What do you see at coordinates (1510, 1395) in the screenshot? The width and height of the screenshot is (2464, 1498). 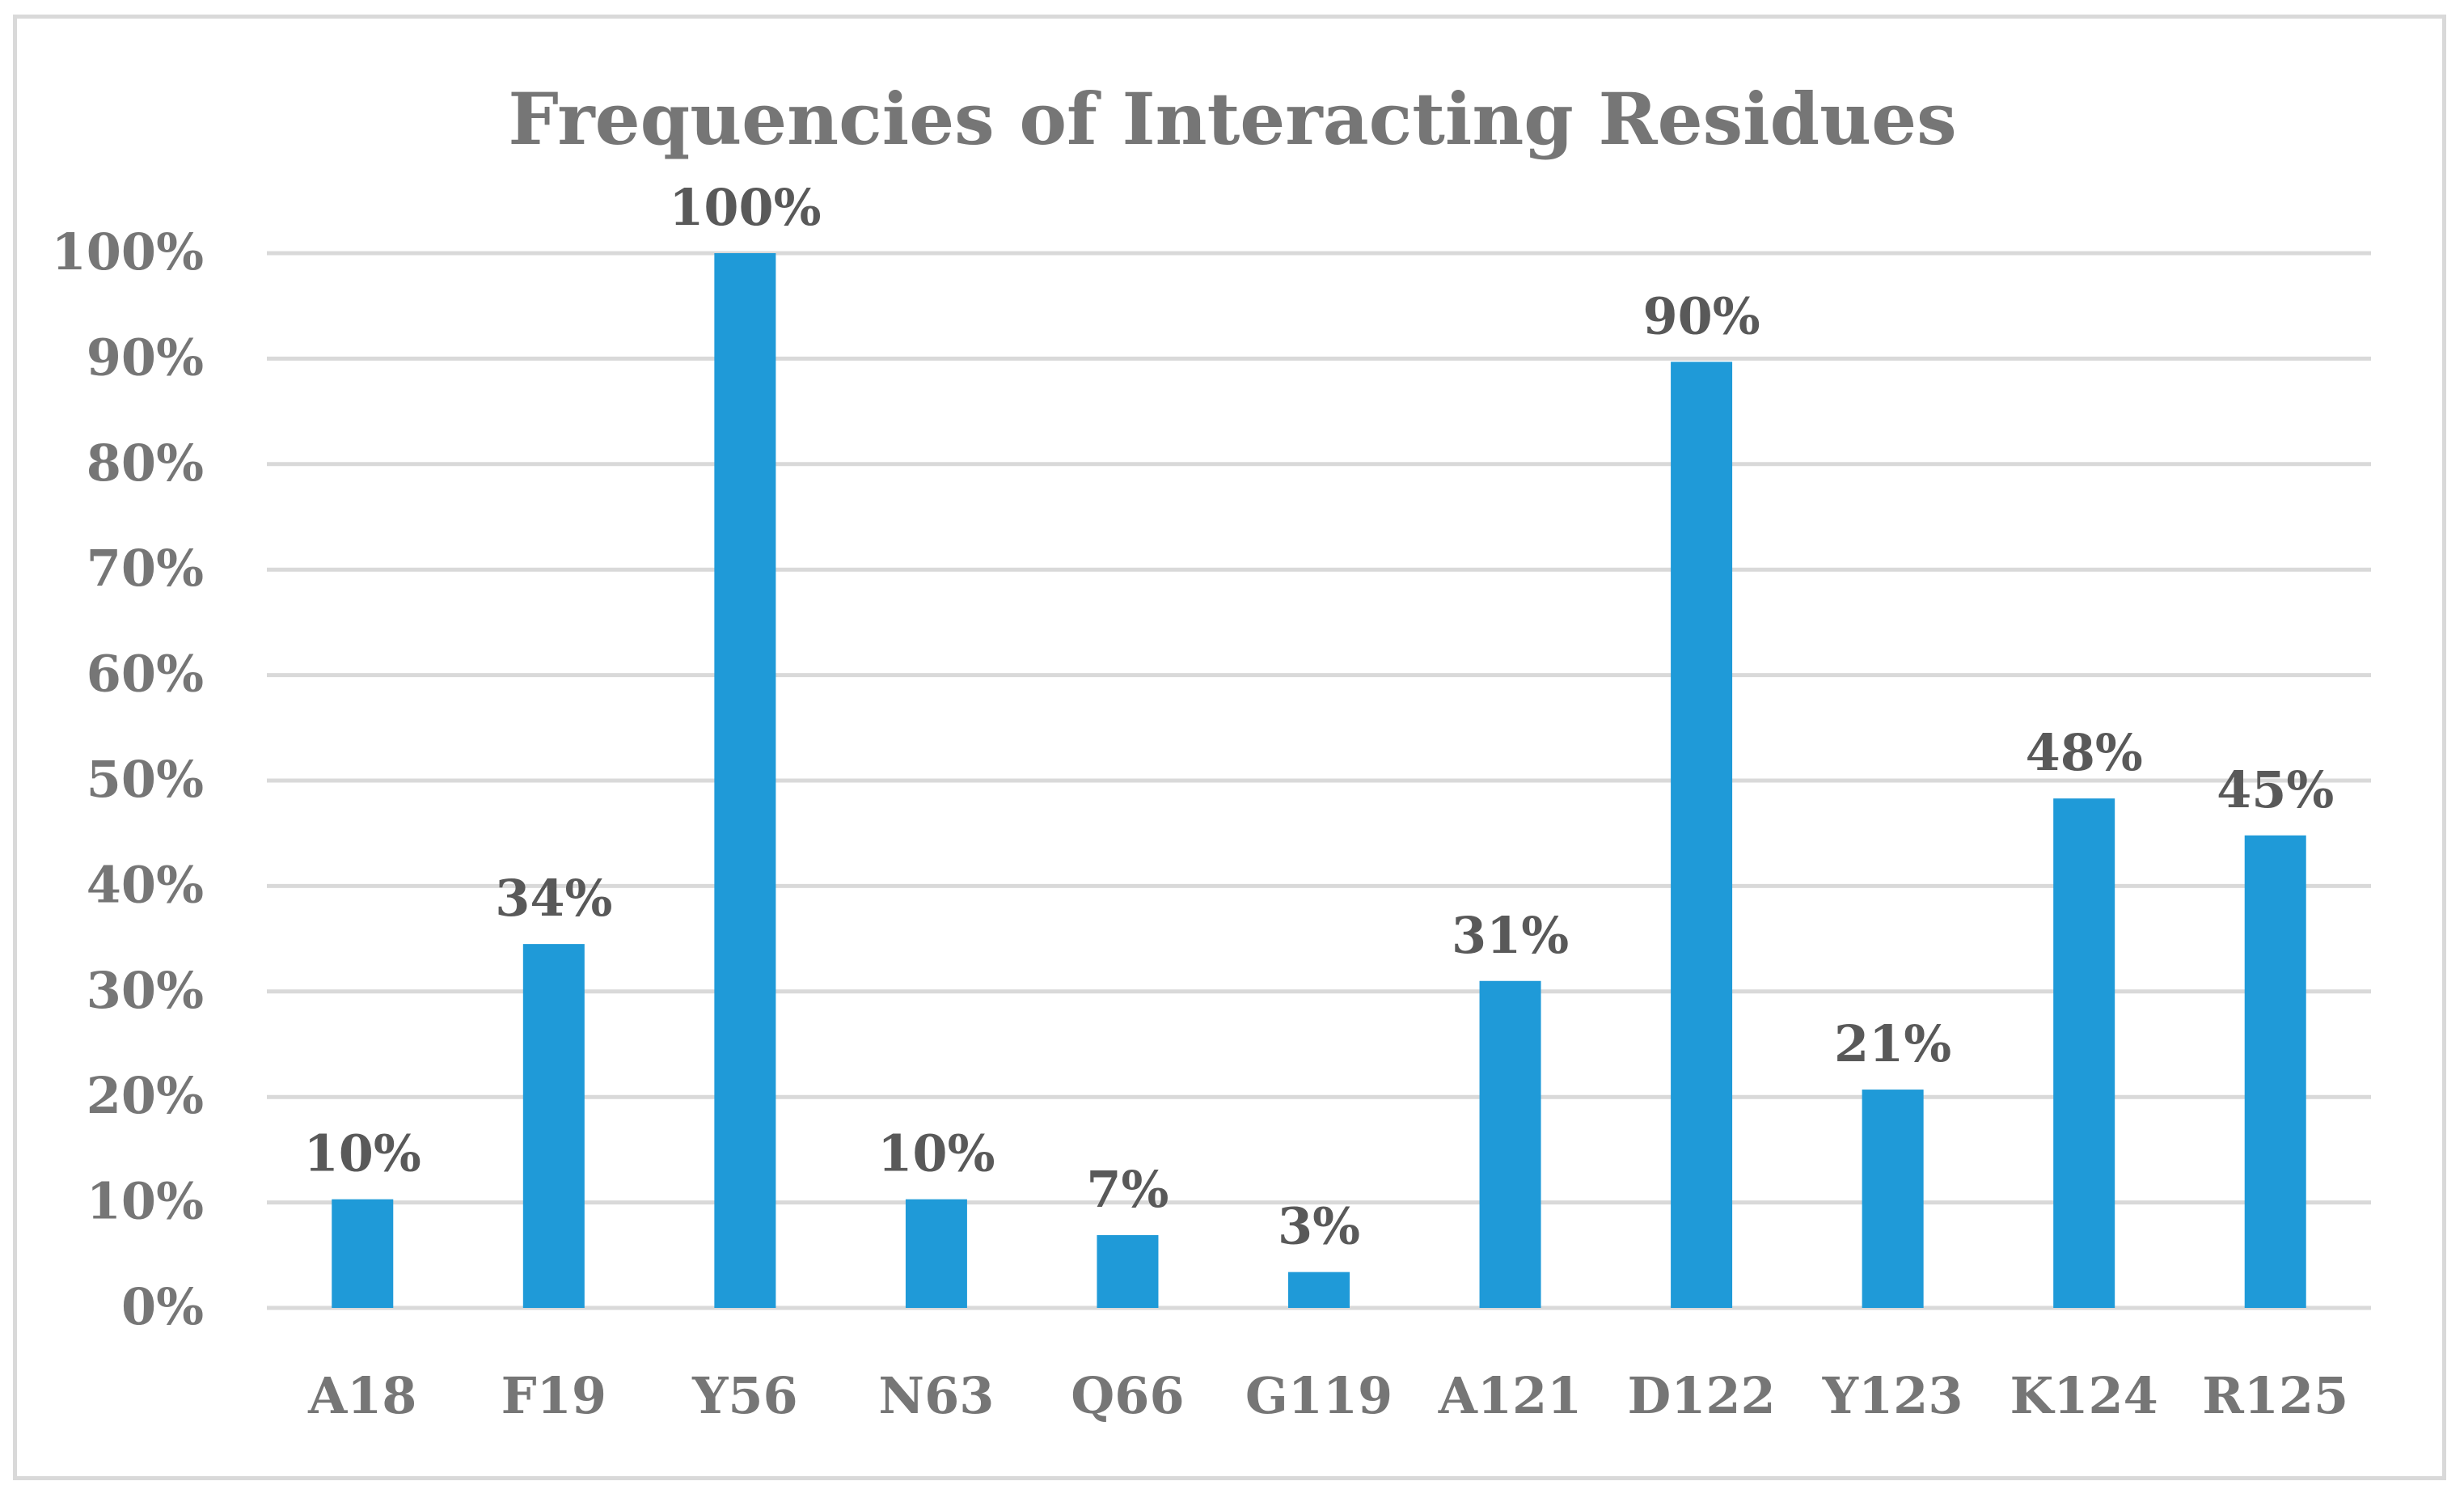 I see `x-tick-label-a121: A121` at bounding box center [1510, 1395].